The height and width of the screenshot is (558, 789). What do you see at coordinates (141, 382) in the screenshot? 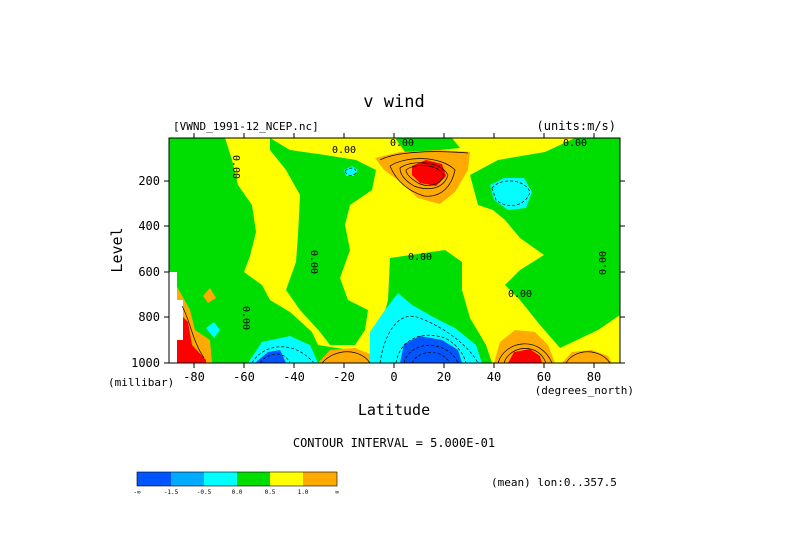
I see `y-axis-unit: (millibar)` at bounding box center [141, 382].